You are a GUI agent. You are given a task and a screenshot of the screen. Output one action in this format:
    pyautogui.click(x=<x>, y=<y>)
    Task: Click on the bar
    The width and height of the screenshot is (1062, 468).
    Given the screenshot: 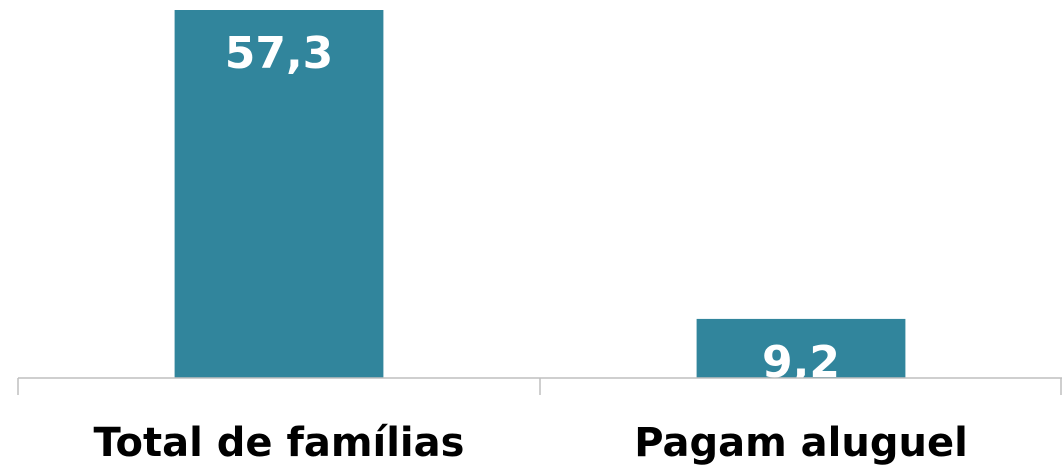 What is the action you would take?
    pyautogui.click(x=801, y=348)
    